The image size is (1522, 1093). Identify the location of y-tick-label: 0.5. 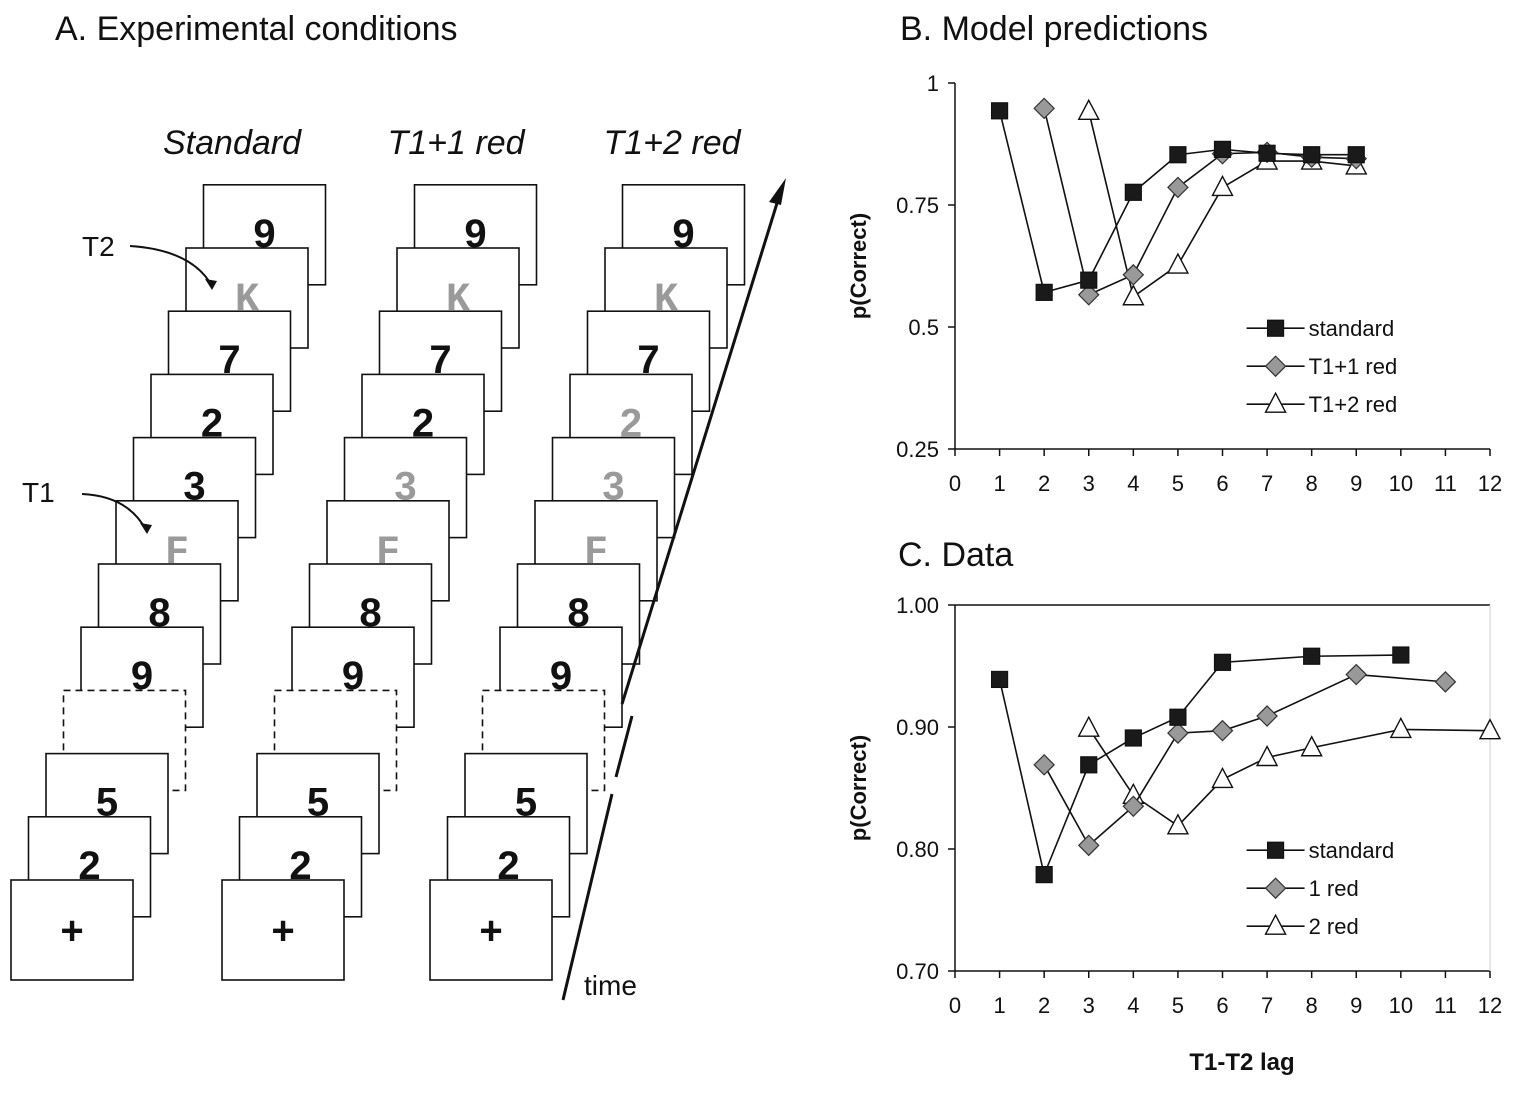
(923, 327).